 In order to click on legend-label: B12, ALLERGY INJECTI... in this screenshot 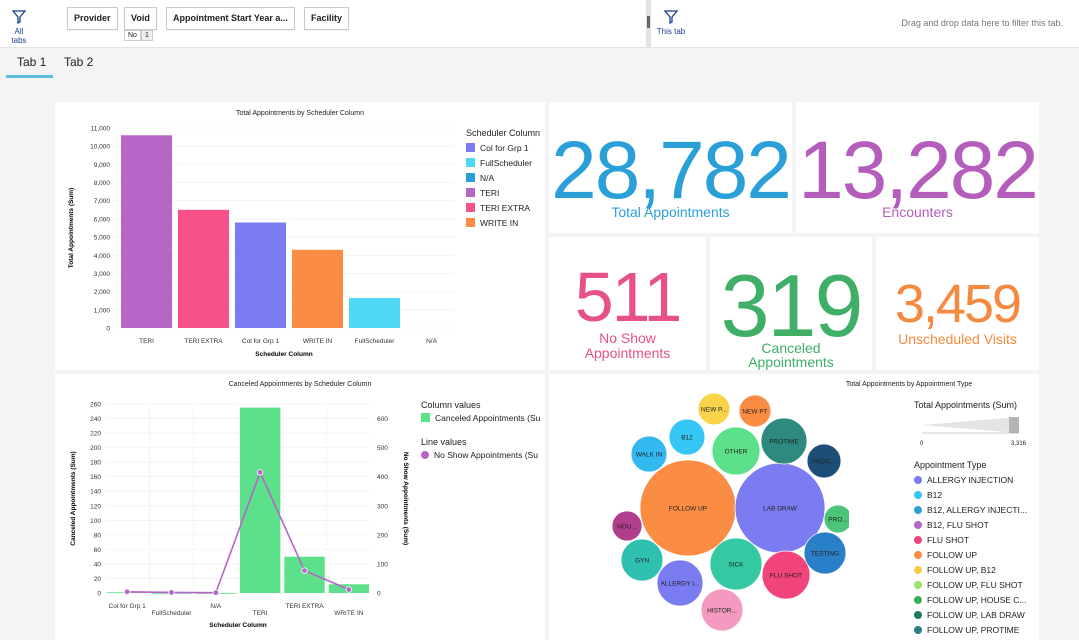, I will do `click(977, 509)`.